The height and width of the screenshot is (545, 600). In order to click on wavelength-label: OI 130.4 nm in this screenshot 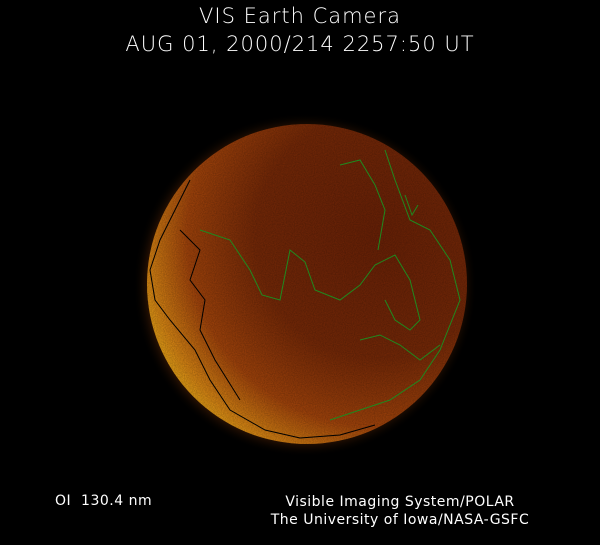, I will do `click(104, 501)`.